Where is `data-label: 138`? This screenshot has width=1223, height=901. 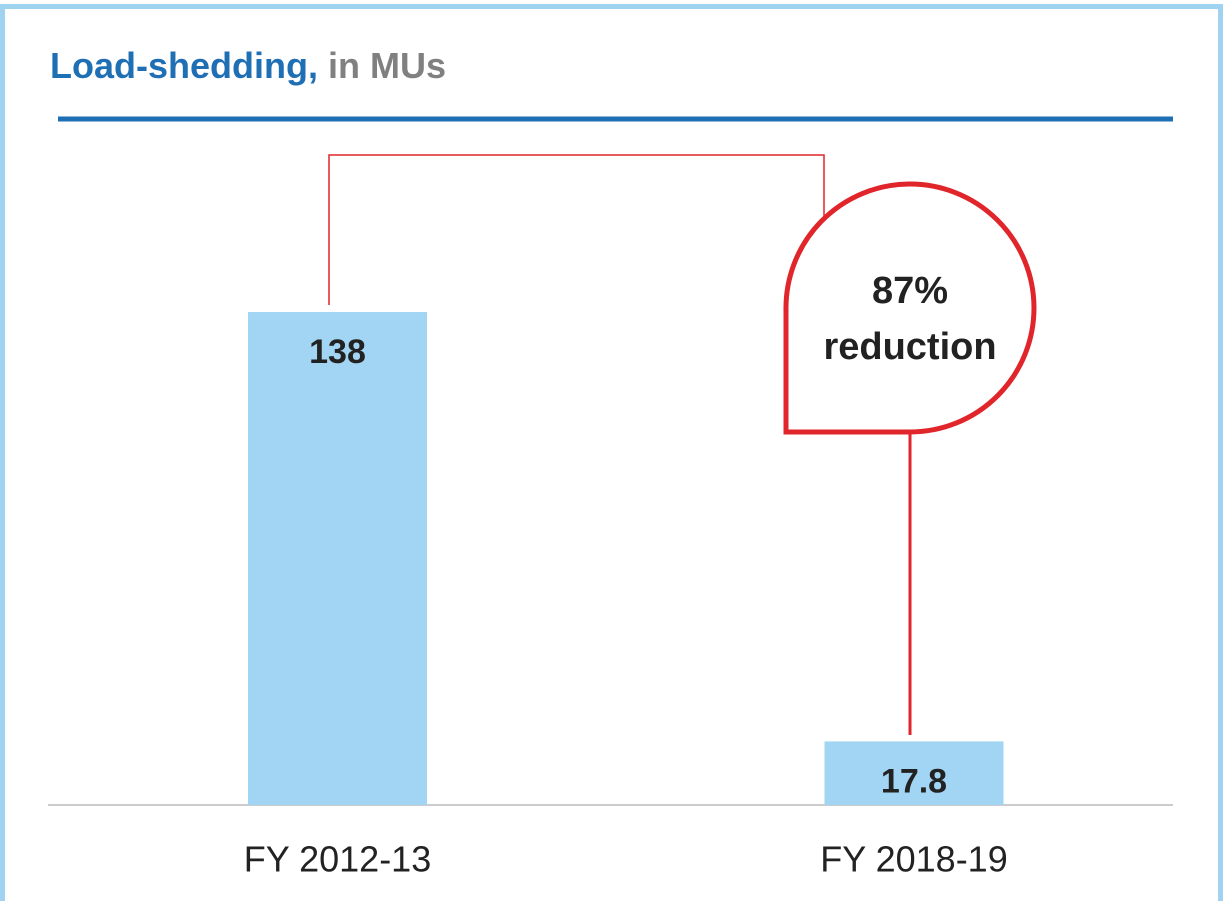
data-label: 138 is located at coordinates (337, 352).